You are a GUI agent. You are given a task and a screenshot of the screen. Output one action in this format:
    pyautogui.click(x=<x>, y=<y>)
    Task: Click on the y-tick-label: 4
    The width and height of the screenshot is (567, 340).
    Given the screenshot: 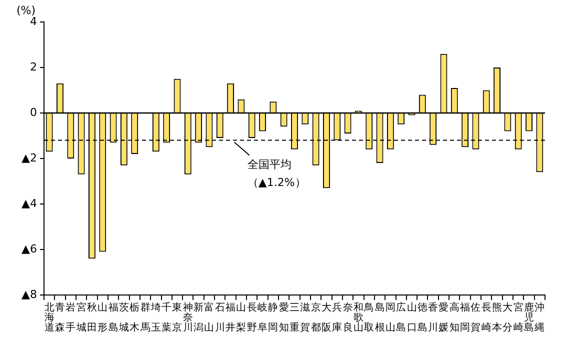 What is the action you would take?
    pyautogui.click(x=33, y=21)
    